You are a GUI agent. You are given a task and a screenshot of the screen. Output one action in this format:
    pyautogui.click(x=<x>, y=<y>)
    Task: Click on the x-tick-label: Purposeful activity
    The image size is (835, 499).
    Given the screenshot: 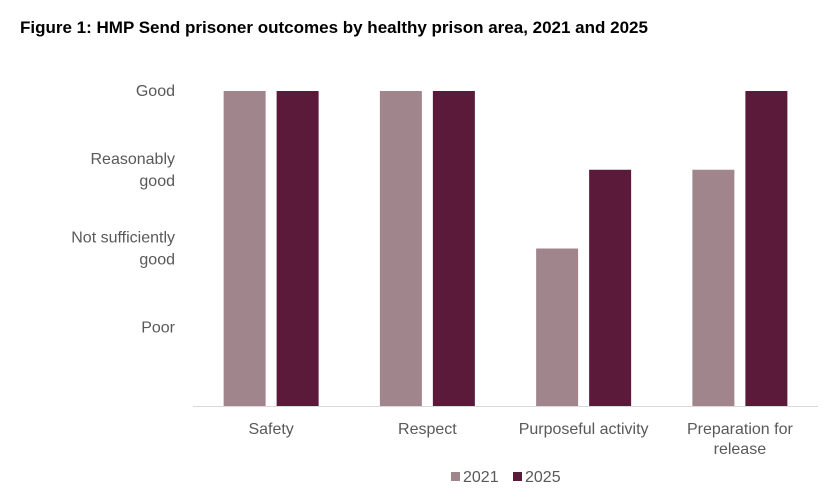 What is the action you would take?
    pyautogui.click(x=584, y=429)
    